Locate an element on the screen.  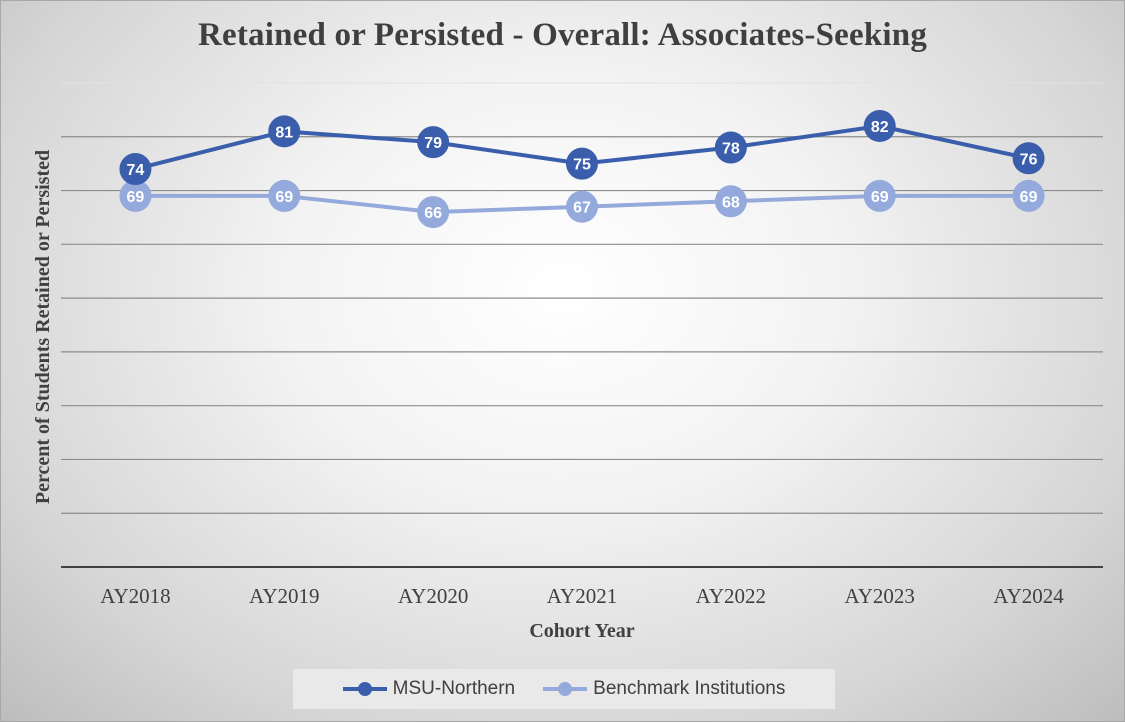
x-axis-title: Cohort Year is located at coordinates (581, 631).